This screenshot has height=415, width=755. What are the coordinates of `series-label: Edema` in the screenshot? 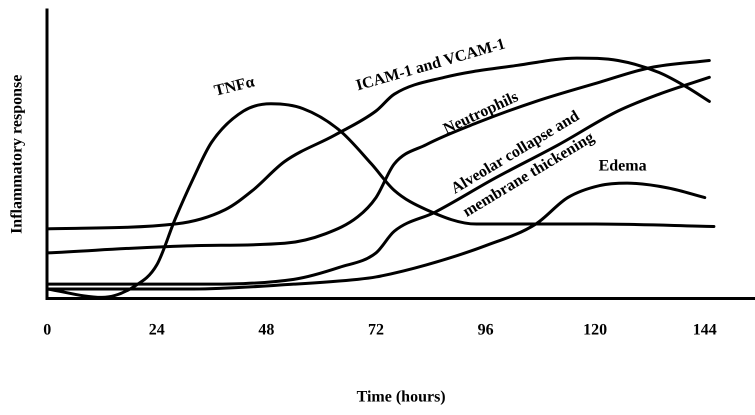 It's located at (622, 165).